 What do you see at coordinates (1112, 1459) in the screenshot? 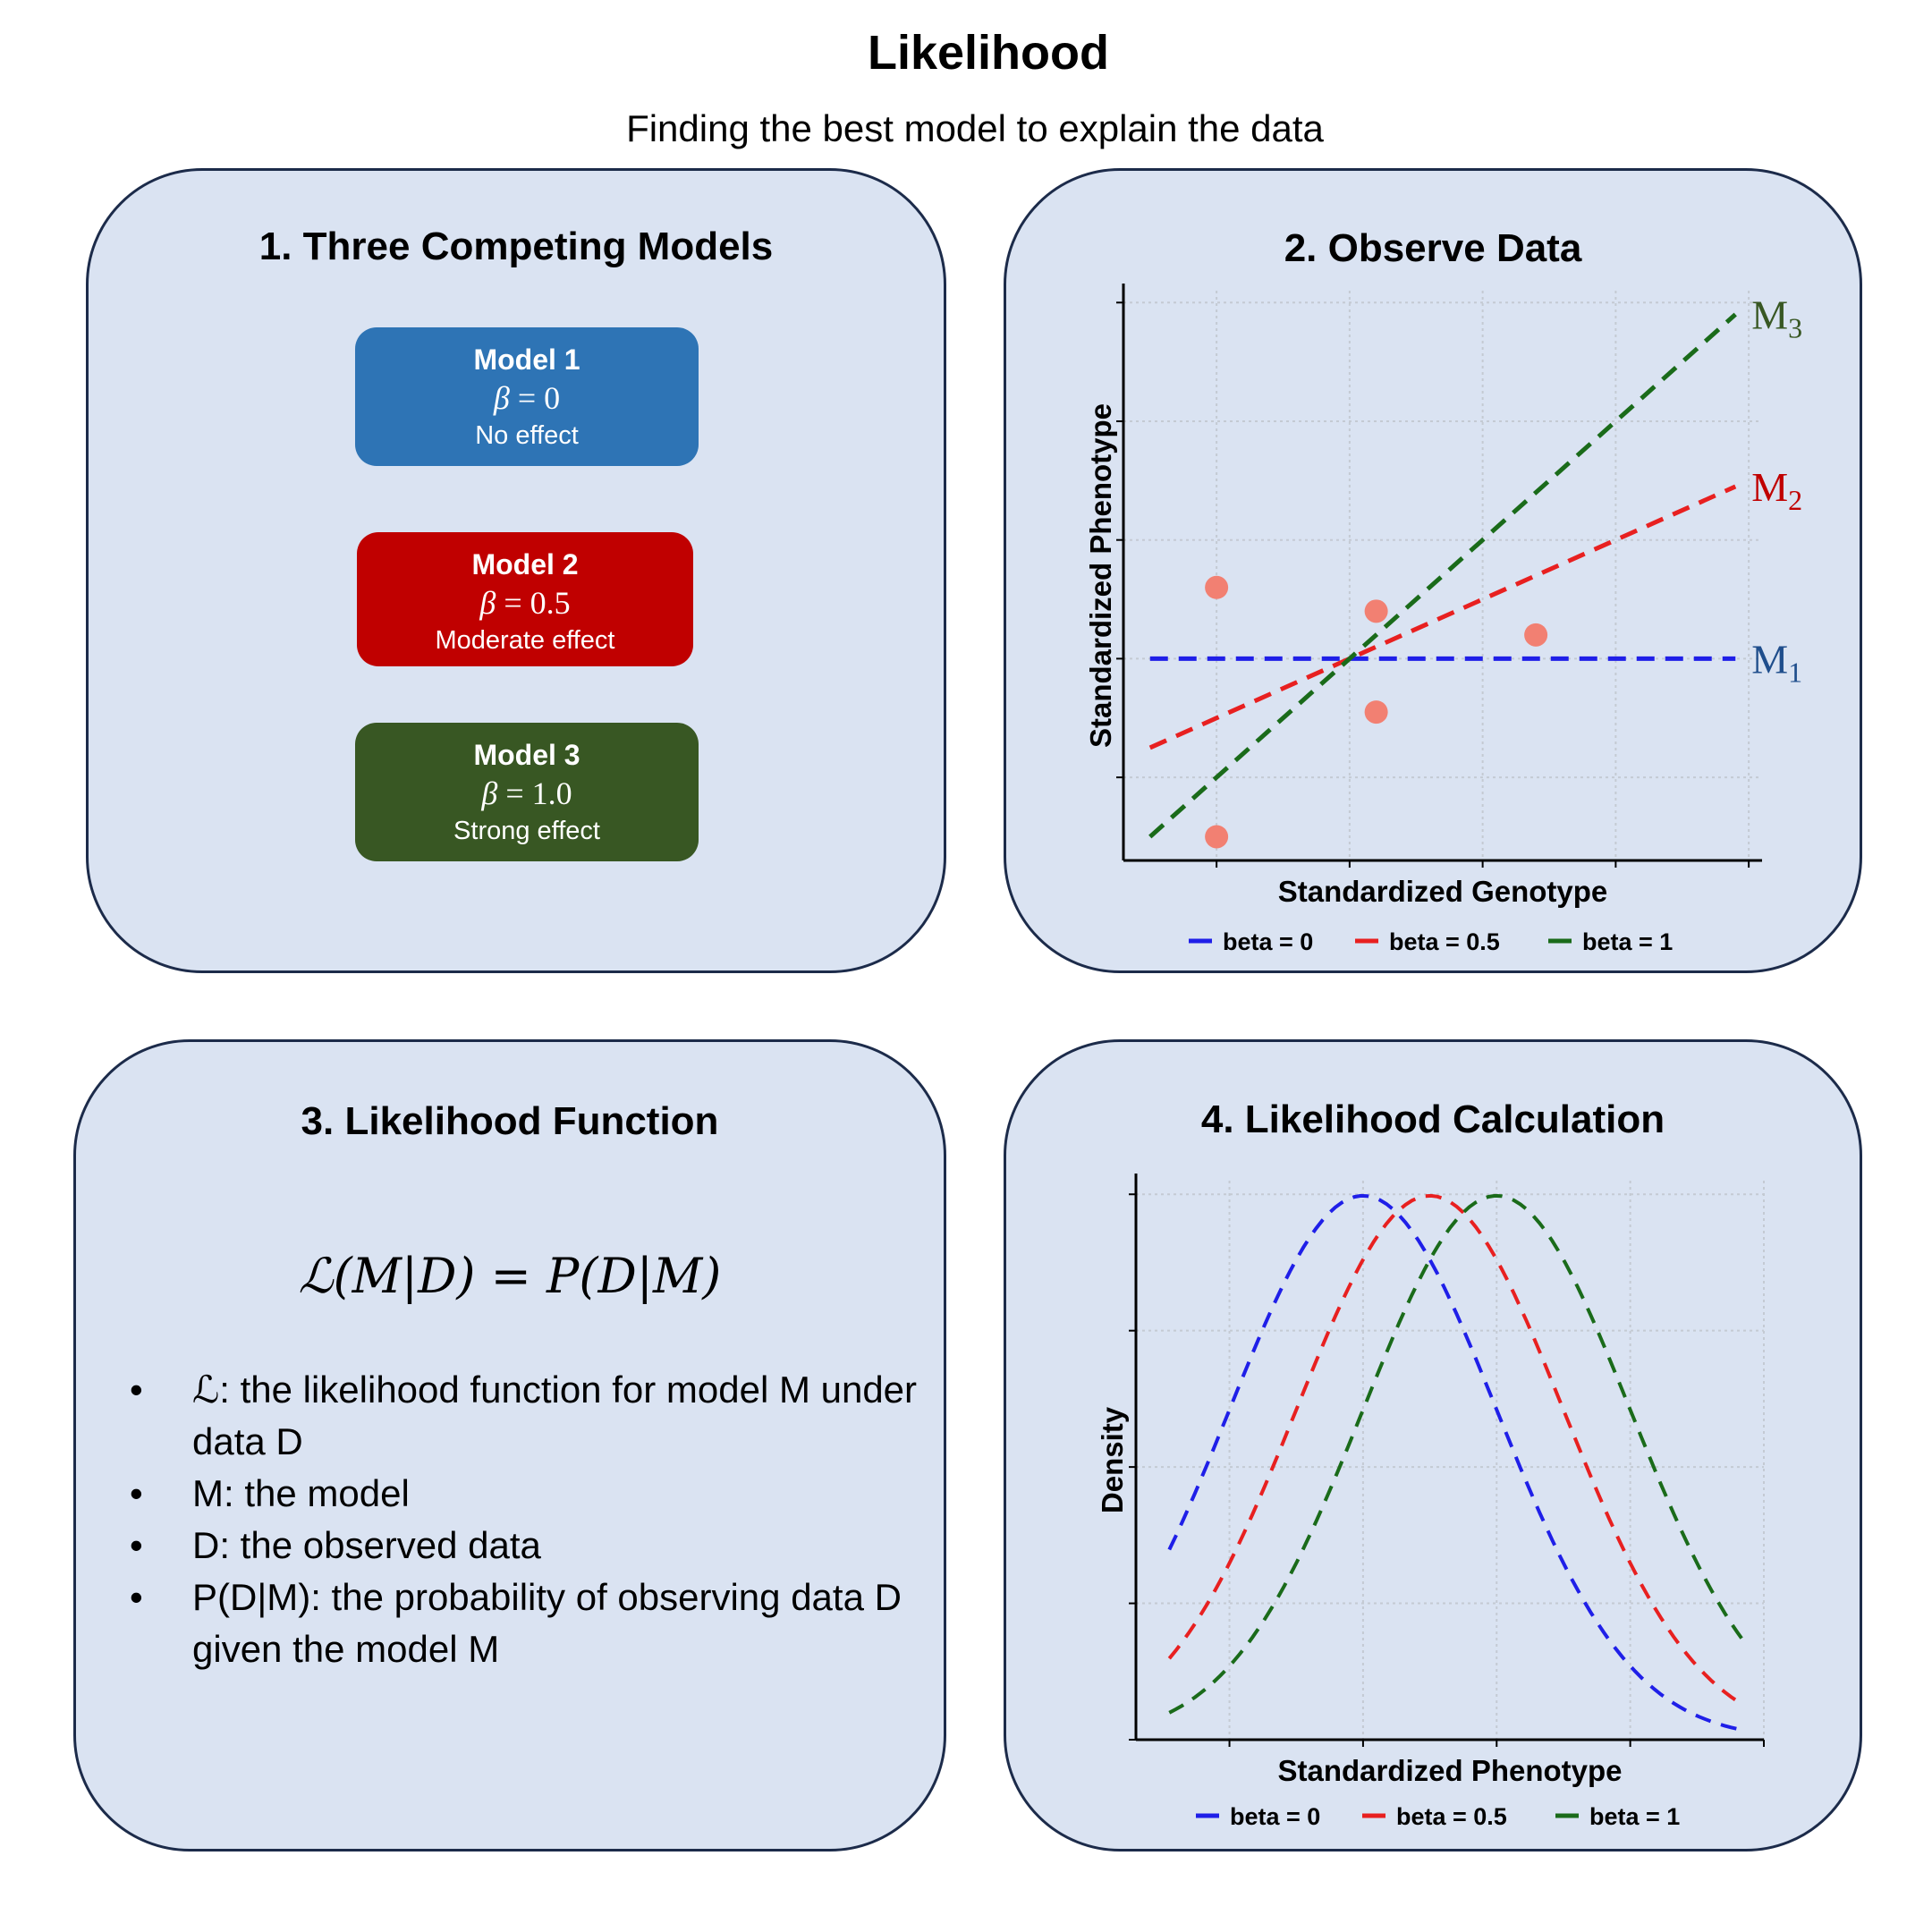
I see `y-axis-label: Density` at bounding box center [1112, 1459].